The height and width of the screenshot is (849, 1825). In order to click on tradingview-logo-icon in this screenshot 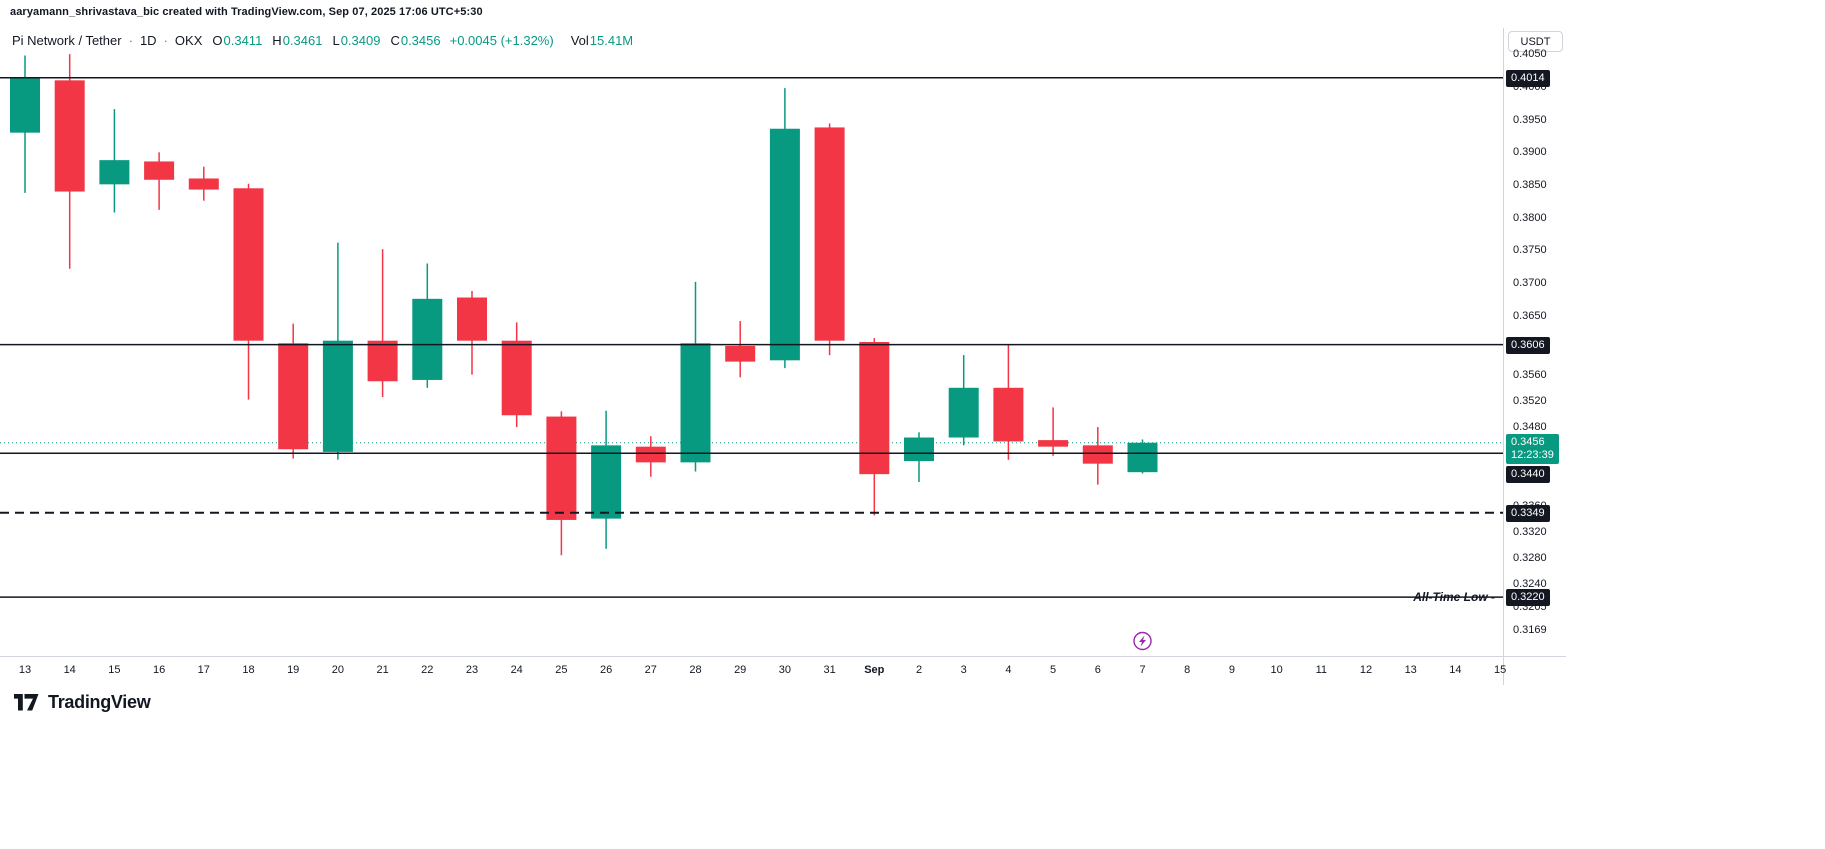, I will do `click(26, 702)`.